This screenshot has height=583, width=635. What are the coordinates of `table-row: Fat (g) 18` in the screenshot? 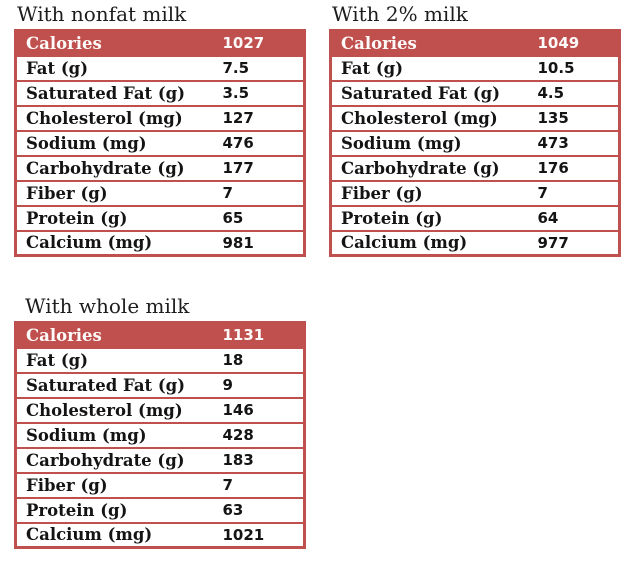 It's located at (160, 360).